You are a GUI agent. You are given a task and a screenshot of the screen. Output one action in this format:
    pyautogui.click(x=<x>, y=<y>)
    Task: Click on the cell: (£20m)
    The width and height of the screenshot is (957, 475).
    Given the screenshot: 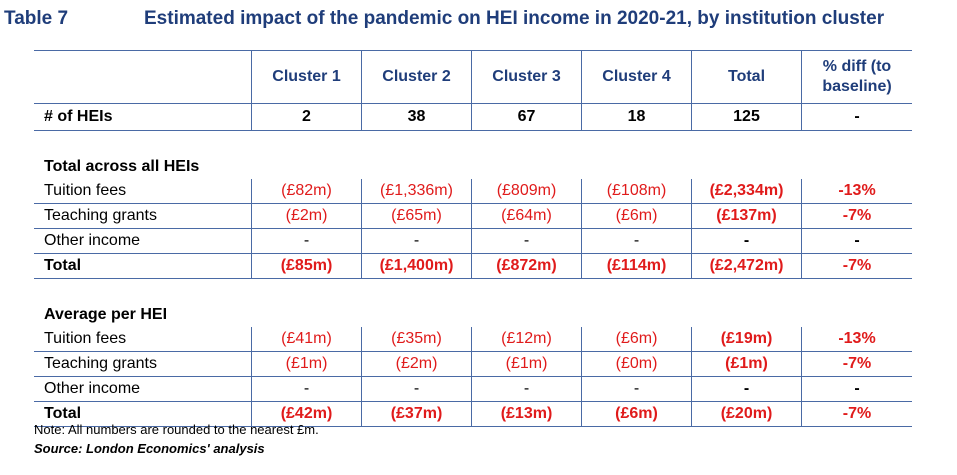 What is the action you would take?
    pyautogui.click(x=746, y=414)
    